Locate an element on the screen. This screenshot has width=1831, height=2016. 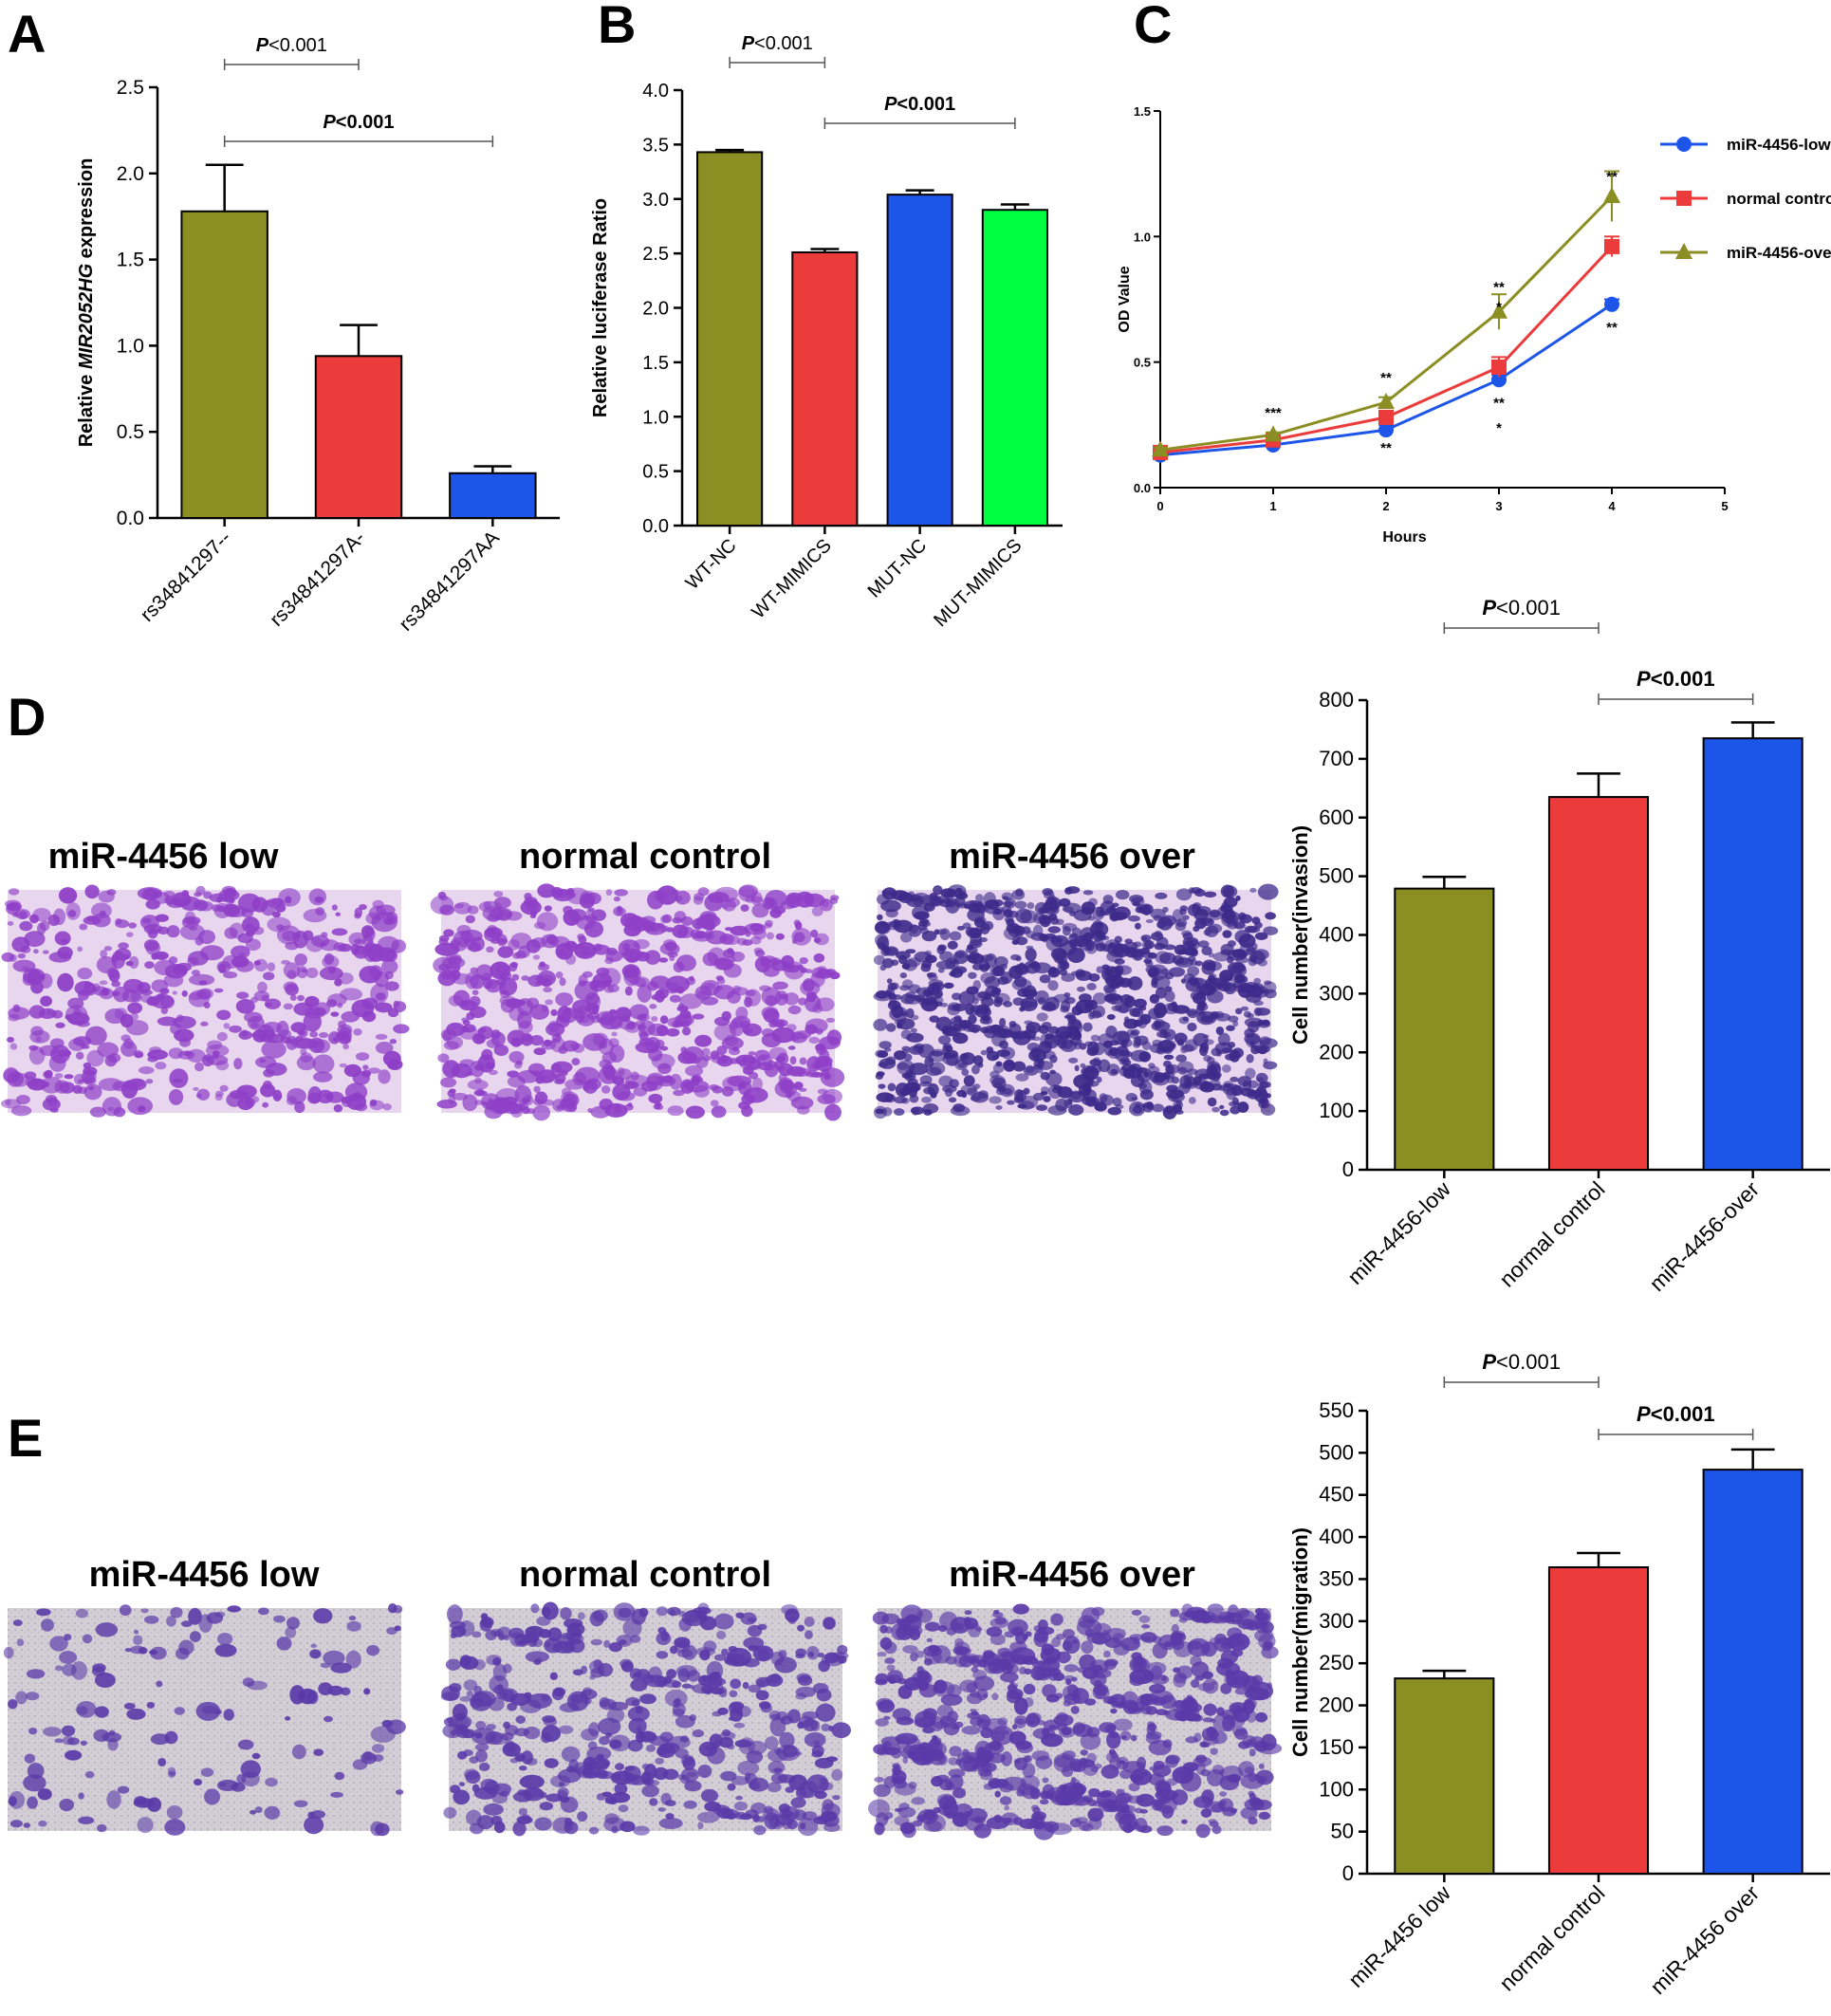
a-ytick-label: 0.5 is located at coordinates (130, 432).